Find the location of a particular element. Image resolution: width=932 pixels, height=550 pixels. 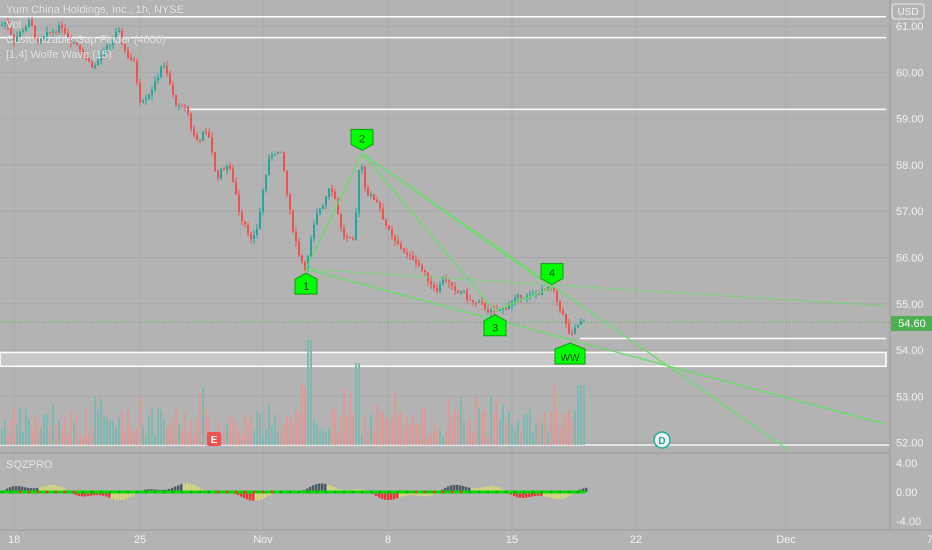

currency-badge is located at coordinates (908, 11).